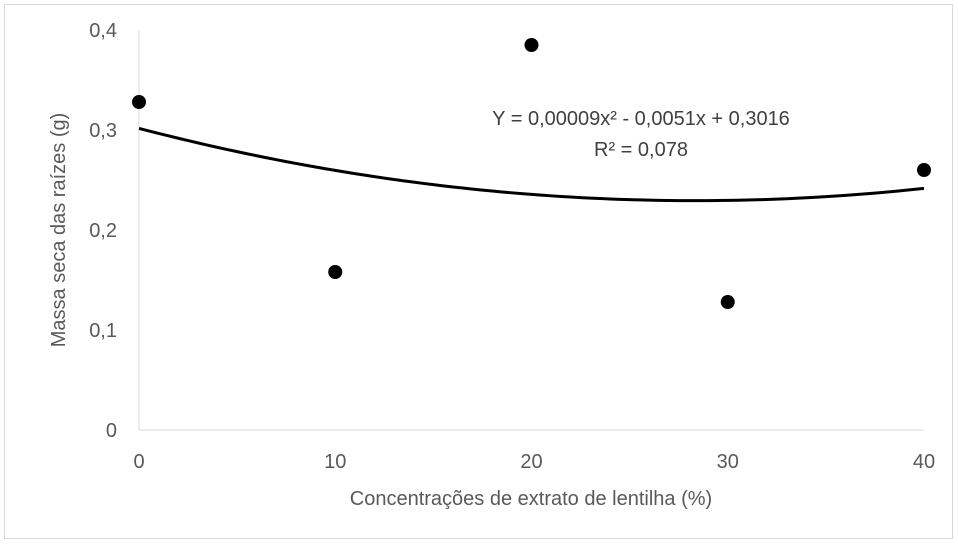 This screenshot has height=544, width=958. I want to click on x-axis-title: Concentrações de extrato de lentilha (%), so click(531, 499).